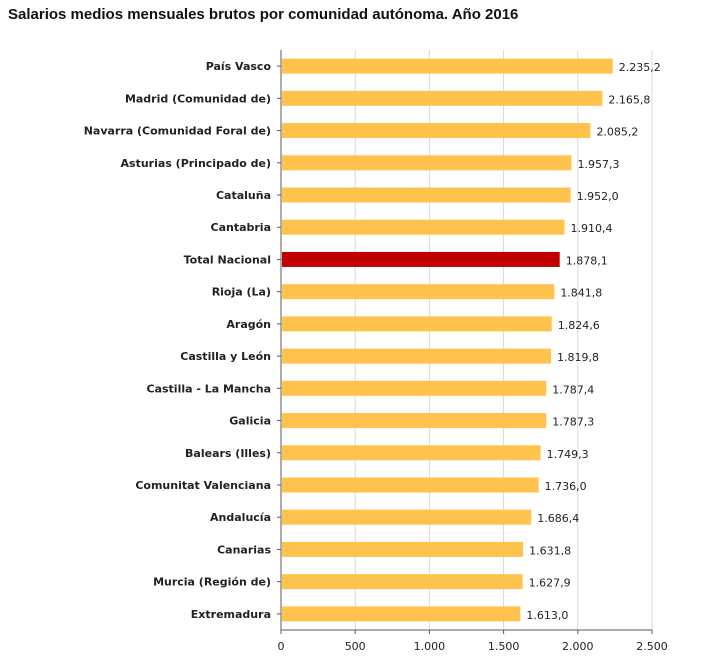 The width and height of the screenshot is (723, 668). I want to click on category-label: Aragón, so click(248, 324).